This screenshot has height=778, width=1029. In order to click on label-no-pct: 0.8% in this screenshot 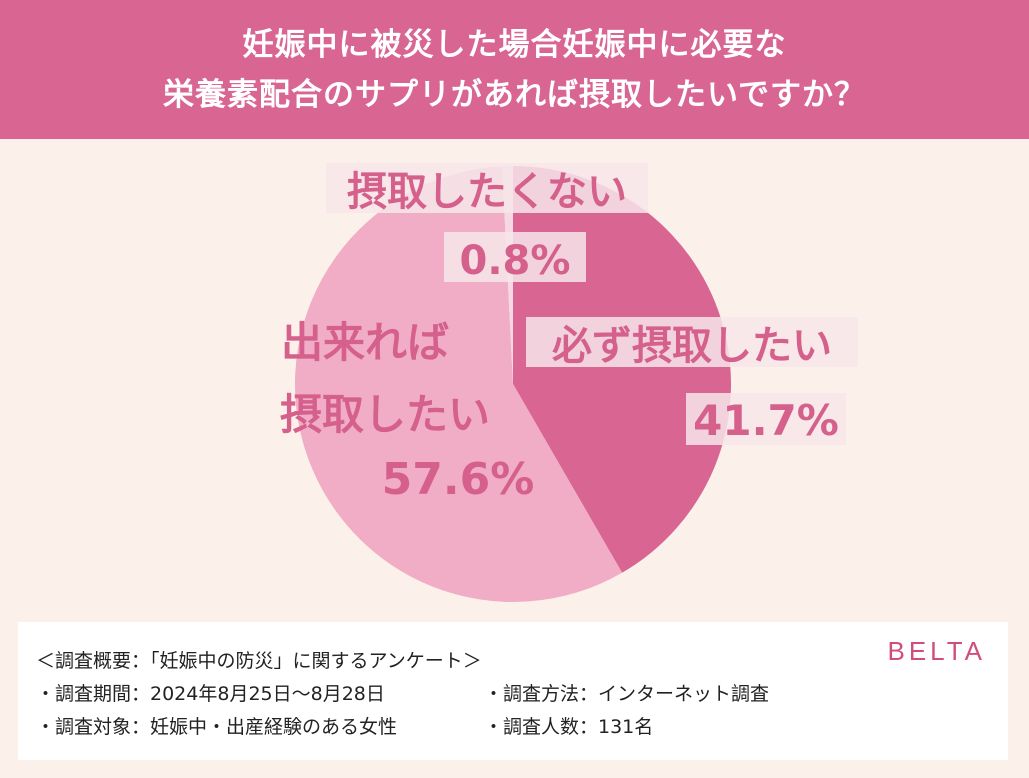, I will do `click(515, 261)`.